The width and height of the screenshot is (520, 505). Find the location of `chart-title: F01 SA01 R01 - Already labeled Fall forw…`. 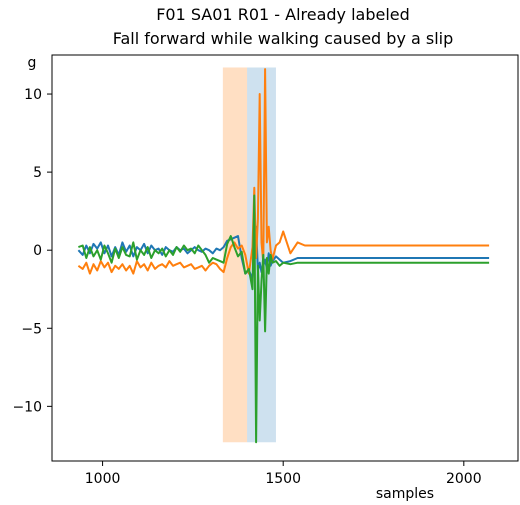

chart-title: F01 SA01 R01 - Already labeled Fall forw… is located at coordinates (283, 26).